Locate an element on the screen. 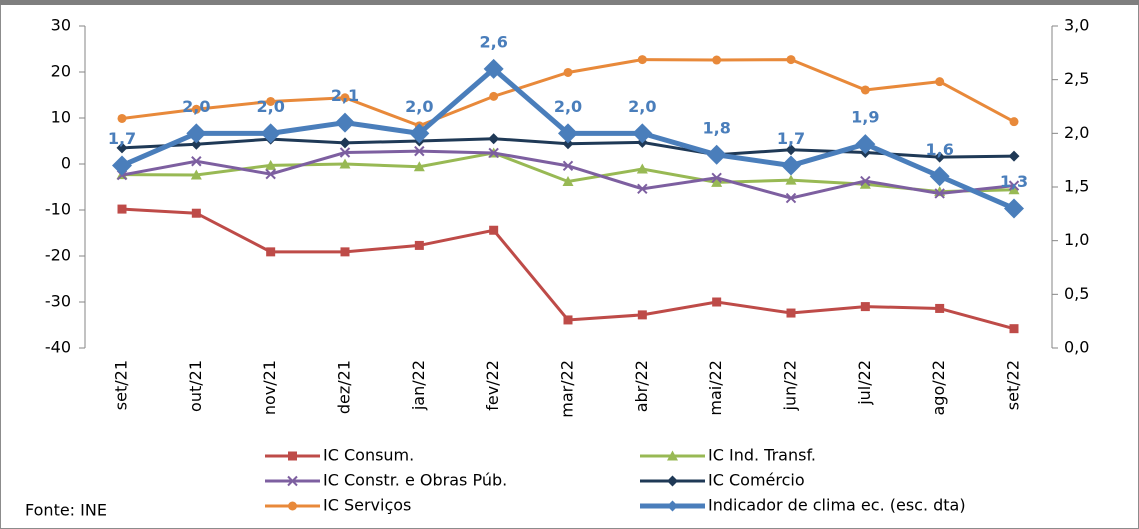  x-tick-label: jun/22 is located at coordinates (790, 385).